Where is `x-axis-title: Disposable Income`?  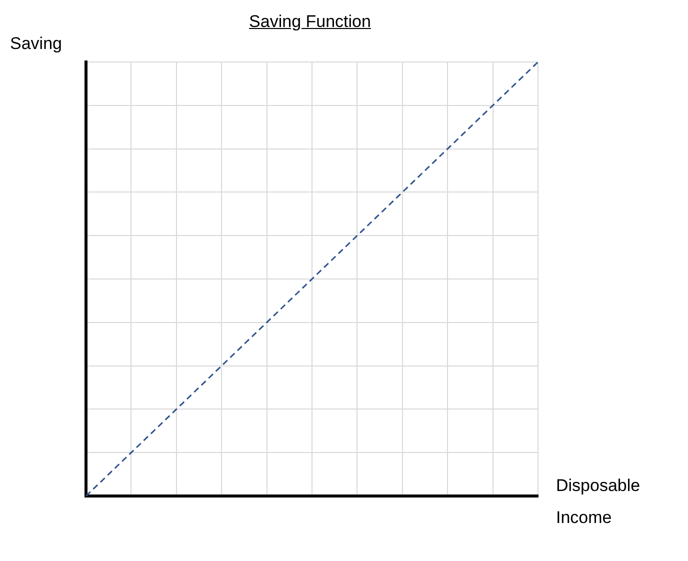
x-axis-title: Disposable Income is located at coordinates (599, 502).